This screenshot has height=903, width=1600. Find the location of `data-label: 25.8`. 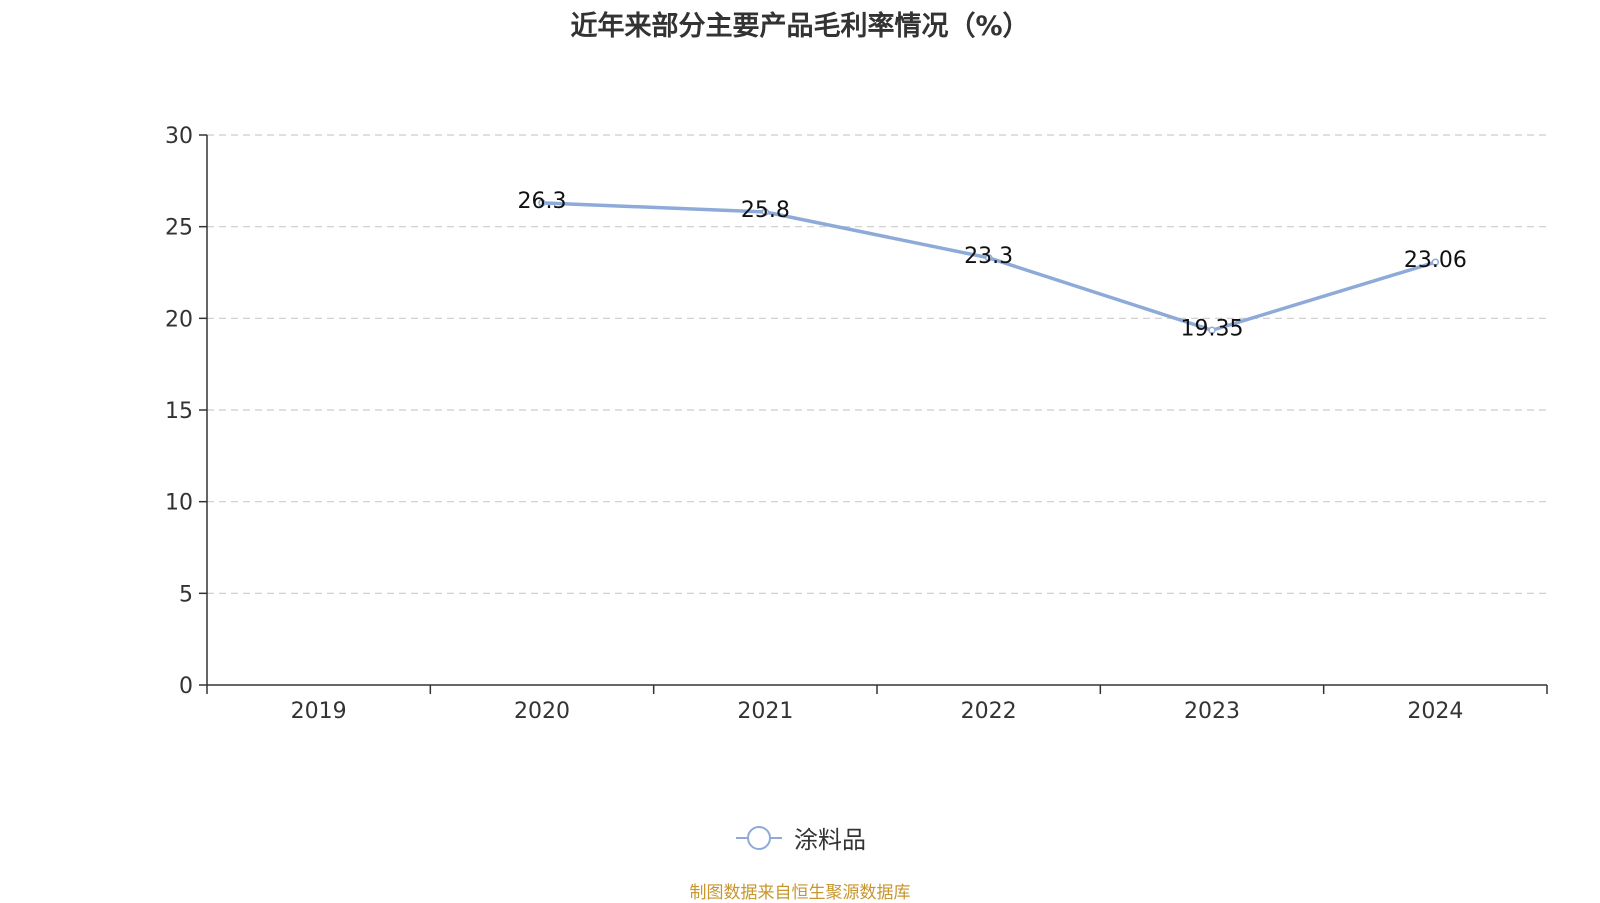

data-label: 25.8 is located at coordinates (765, 210).